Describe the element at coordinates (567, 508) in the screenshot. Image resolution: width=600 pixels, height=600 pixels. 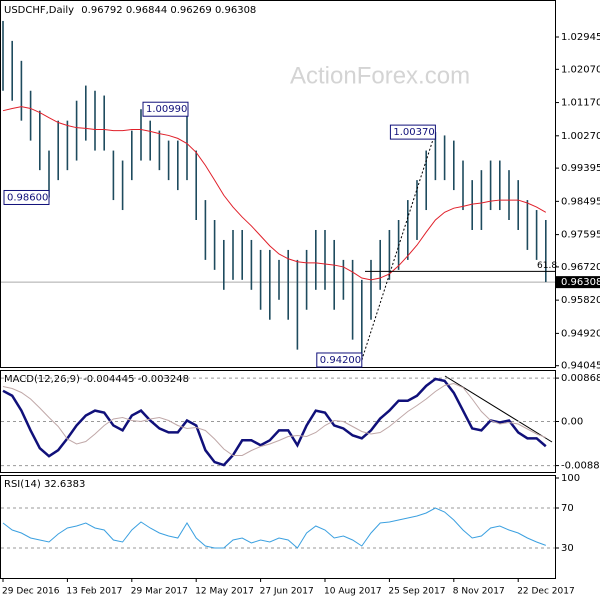
I see `y-tick-label: 70` at that location.